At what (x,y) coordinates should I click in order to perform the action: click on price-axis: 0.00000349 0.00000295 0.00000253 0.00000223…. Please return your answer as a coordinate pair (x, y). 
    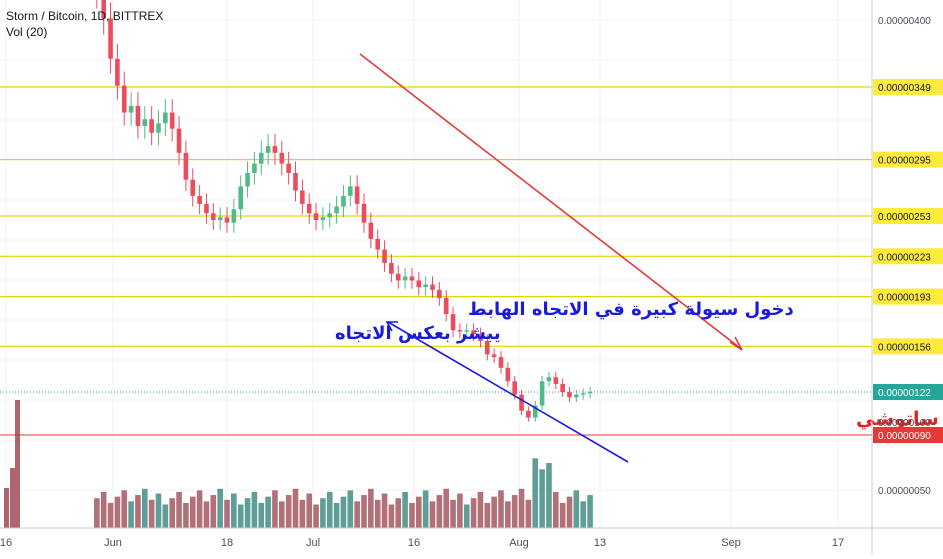
    Looking at the image, I should click on (907, 277).